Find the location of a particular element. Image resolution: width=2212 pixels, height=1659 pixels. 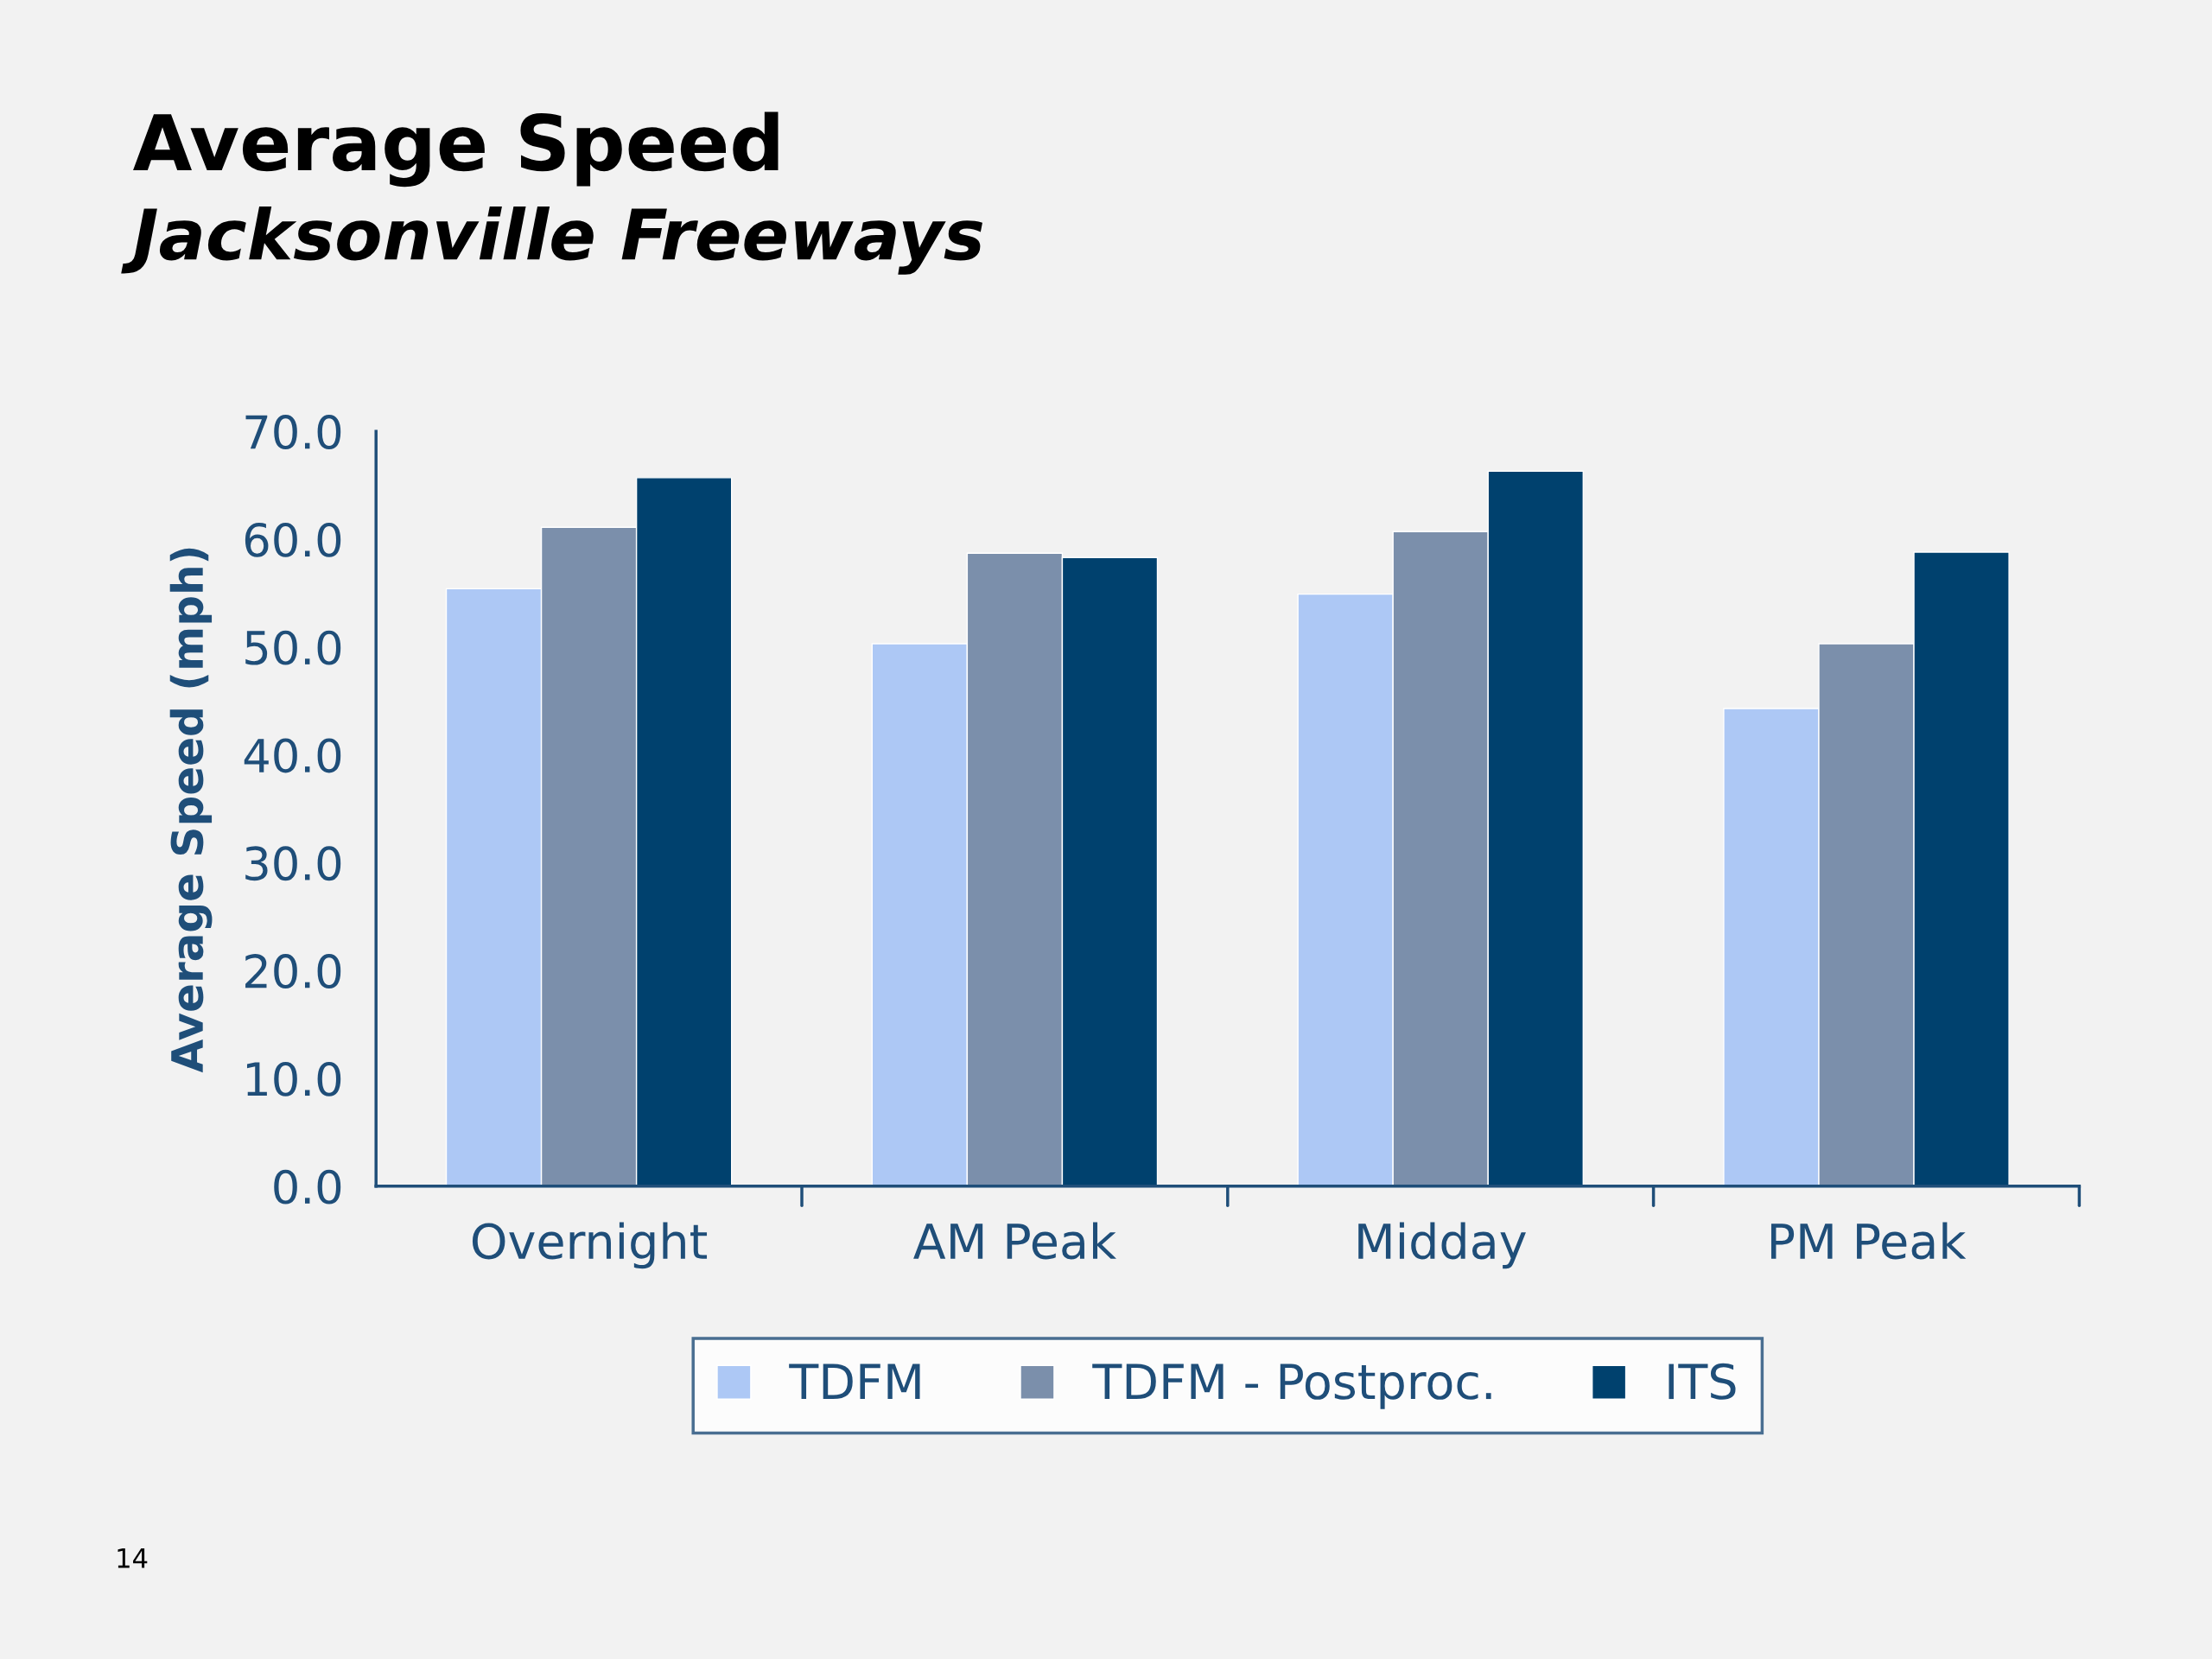

y-tick-label: 30.0 is located at coordinates (293, 863).